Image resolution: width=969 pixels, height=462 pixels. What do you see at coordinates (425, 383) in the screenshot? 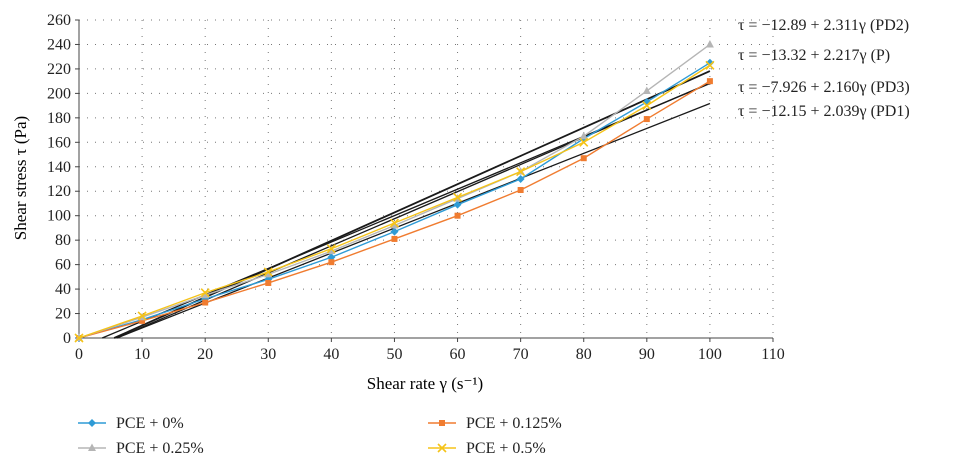
I see `x-axis-label: Shear rate γ (s⁻¹)` at bounding box center [425, 383].